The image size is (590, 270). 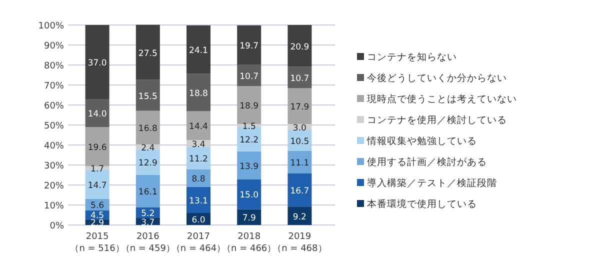 What do you see at coordinates (97, 169) in the screenshot?
I see `data-label: 1.7` at bounding box center [97, 169].